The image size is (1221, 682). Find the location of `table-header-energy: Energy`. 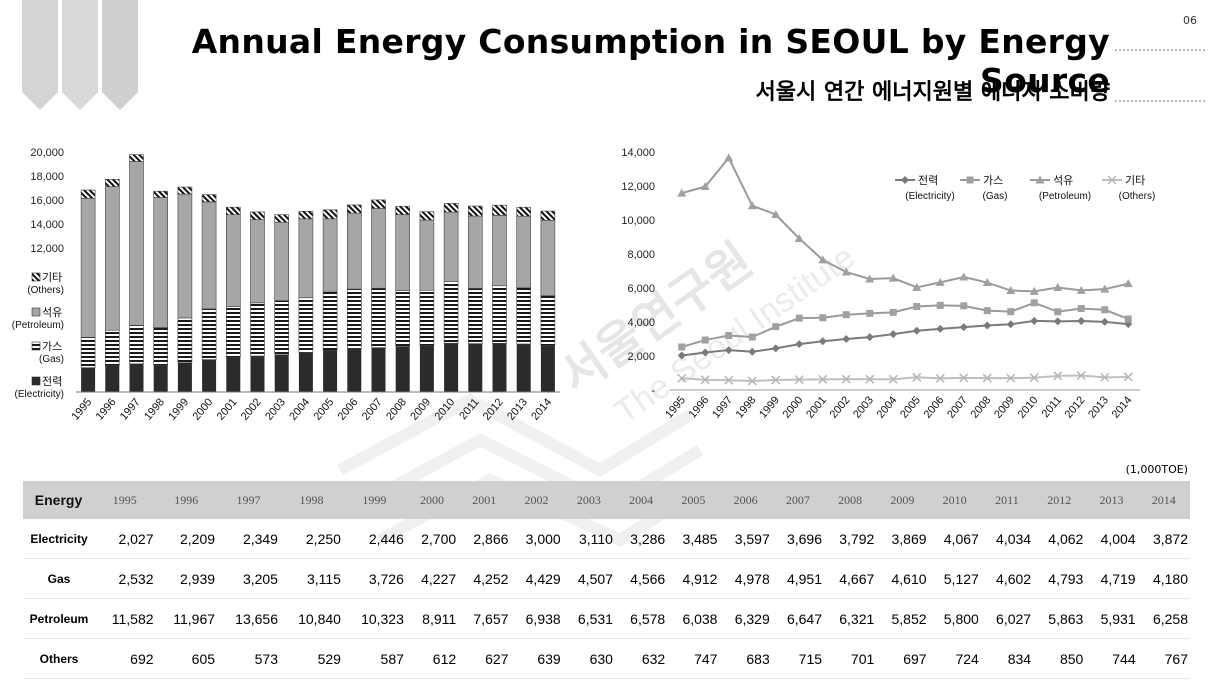

table-header-energy: Energy is located at coordinates (58, 500).